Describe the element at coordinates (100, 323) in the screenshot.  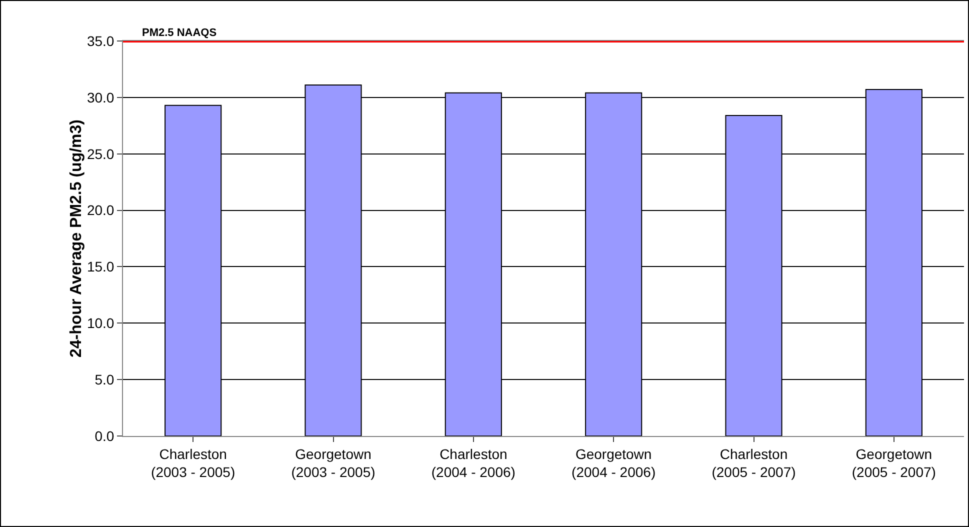
I see `y-tick-label: 10.0` at that location.